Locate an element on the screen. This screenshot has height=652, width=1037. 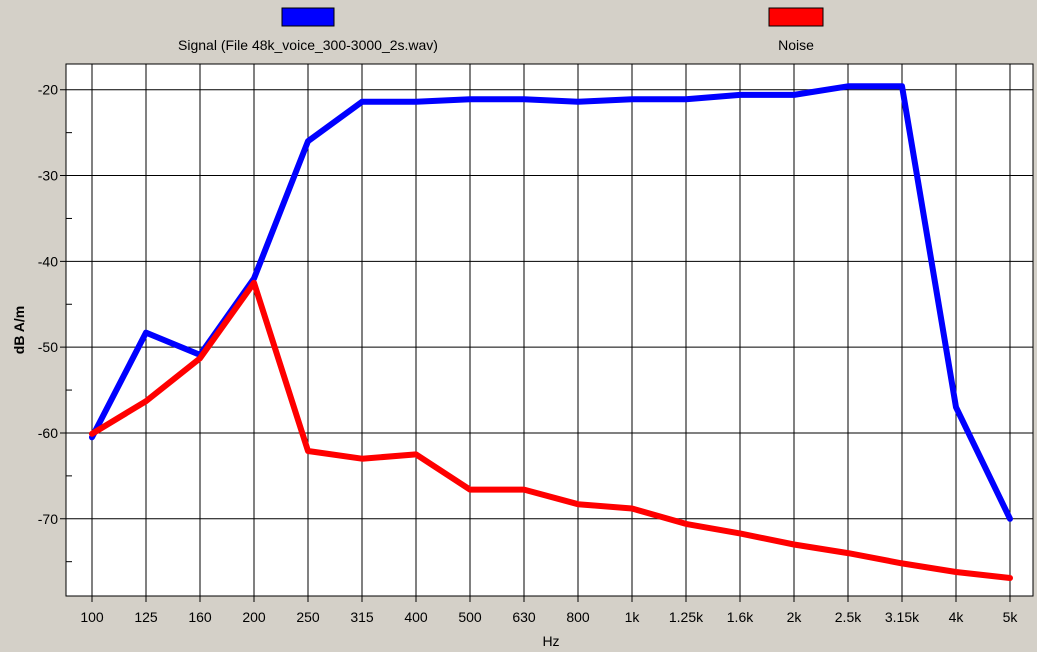
y-tick-label: -20 is located at coordinates (48, 90).